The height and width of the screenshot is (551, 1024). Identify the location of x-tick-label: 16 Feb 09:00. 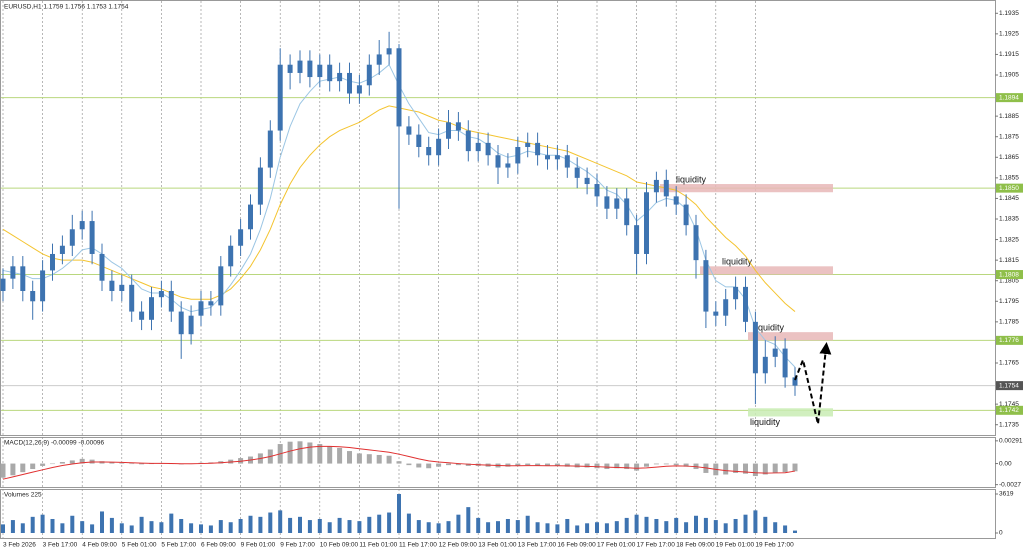
(576, 545).